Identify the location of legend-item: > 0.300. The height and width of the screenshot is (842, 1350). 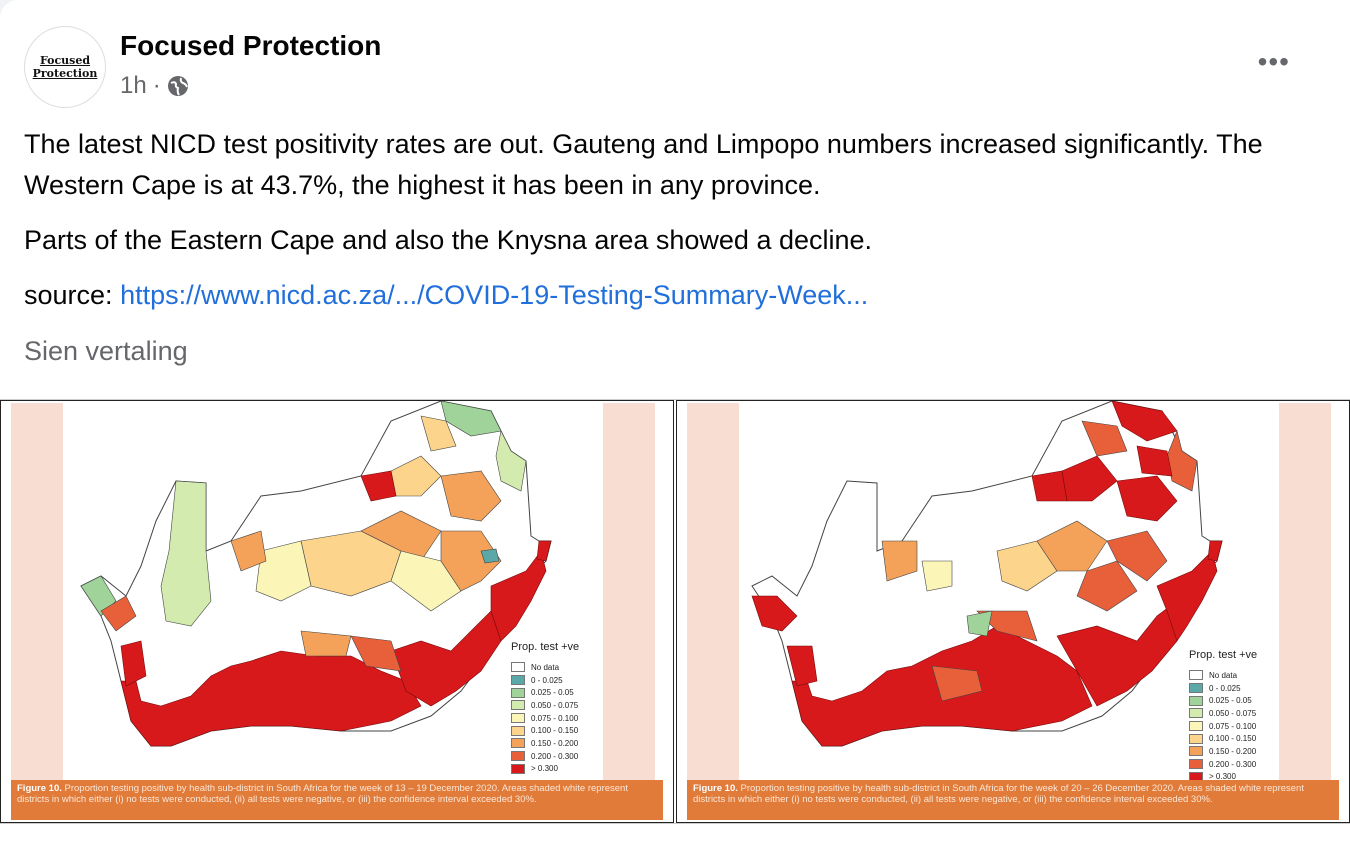
(571, 769).